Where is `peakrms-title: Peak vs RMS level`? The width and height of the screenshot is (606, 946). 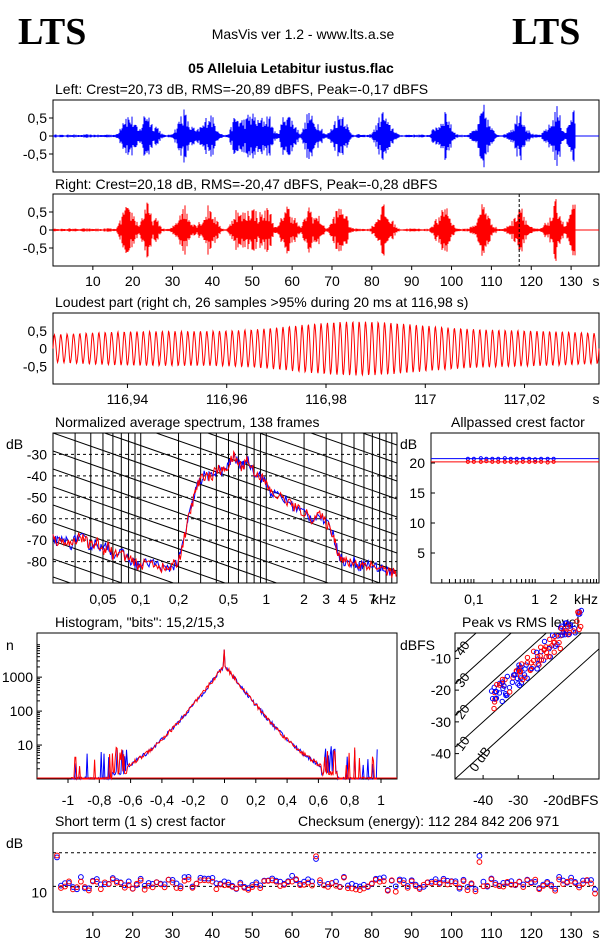
peakrms-title: Peak vs RMS level is located at coordinates (520, 622).